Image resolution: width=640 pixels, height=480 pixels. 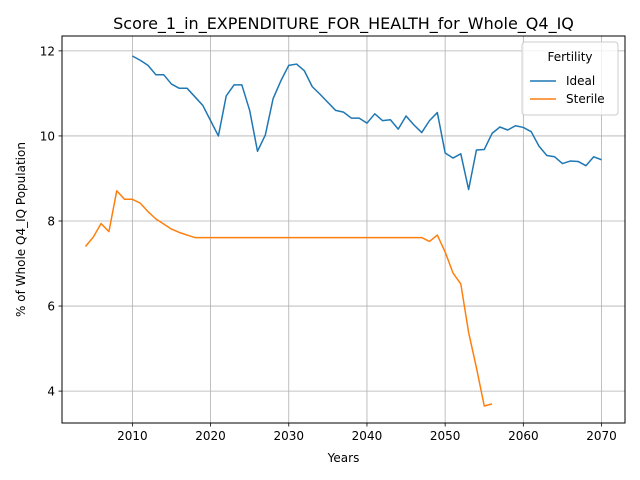 What do you see at coordinates (47, 51) in the screenshot?
I see `y-tick-label: 12` at bounding box center [47, 51].